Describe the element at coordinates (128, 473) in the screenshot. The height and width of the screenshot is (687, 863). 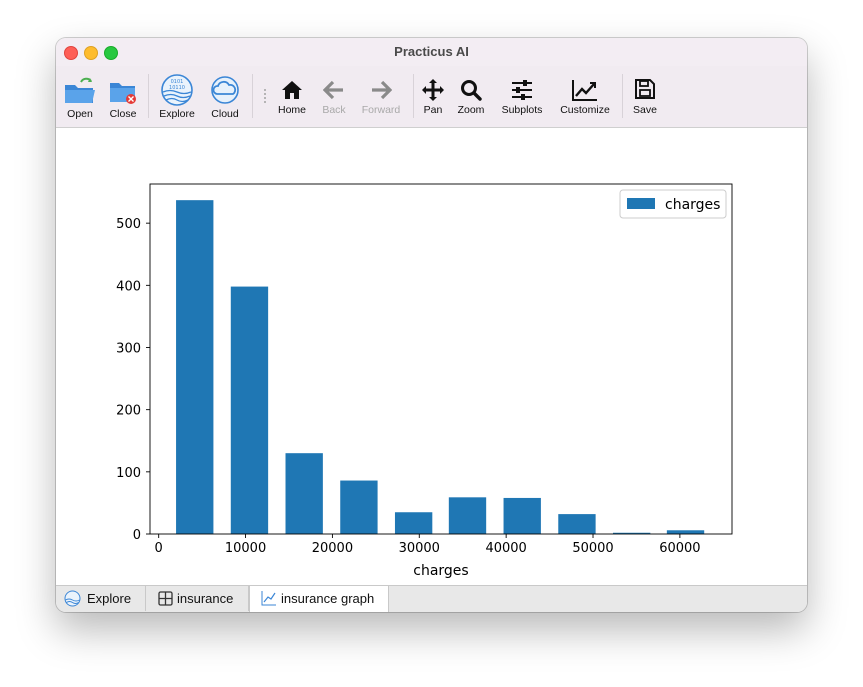
I see `y-tick-label: 100` at that location.